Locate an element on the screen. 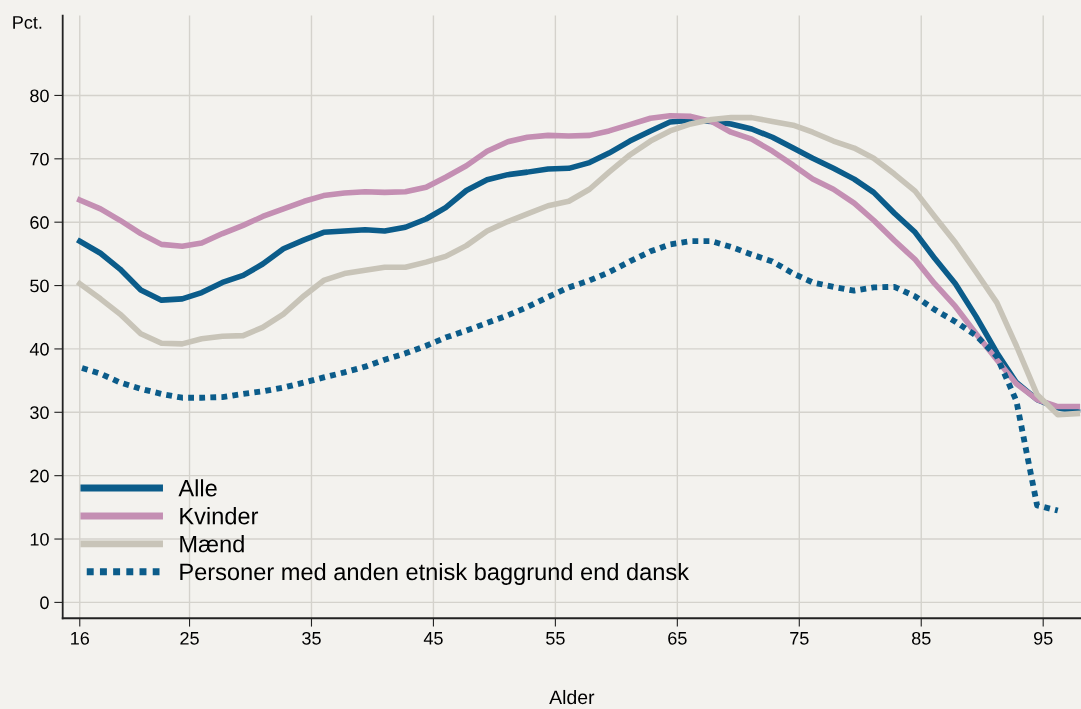  legend-label: Mænd is located at coordinates (212, 544).